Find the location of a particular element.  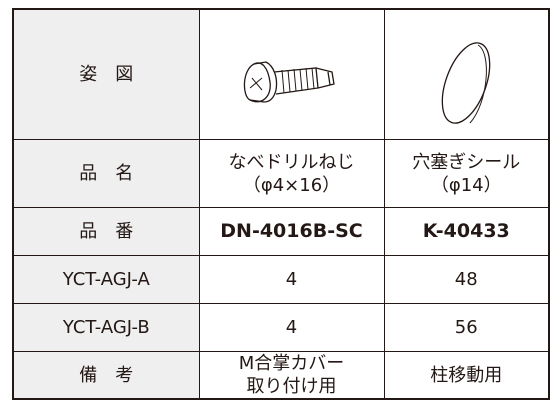

cell: DN-4016B-SC is located at coordinates (291, 231).